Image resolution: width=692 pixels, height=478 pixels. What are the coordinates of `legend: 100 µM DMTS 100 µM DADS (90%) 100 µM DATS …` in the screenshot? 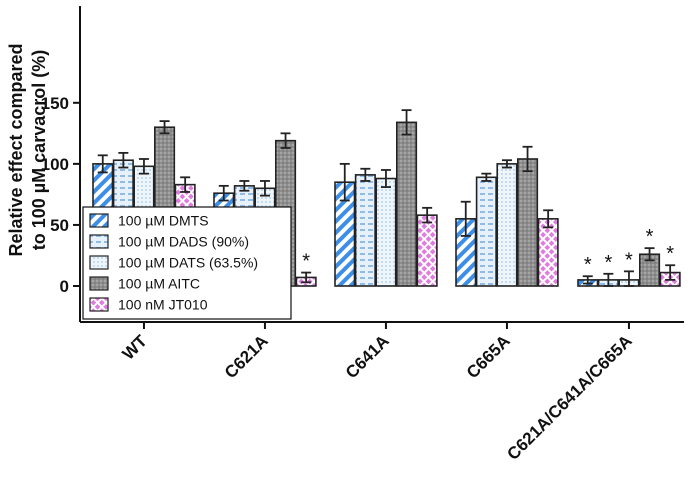 It's located at (187, 263).